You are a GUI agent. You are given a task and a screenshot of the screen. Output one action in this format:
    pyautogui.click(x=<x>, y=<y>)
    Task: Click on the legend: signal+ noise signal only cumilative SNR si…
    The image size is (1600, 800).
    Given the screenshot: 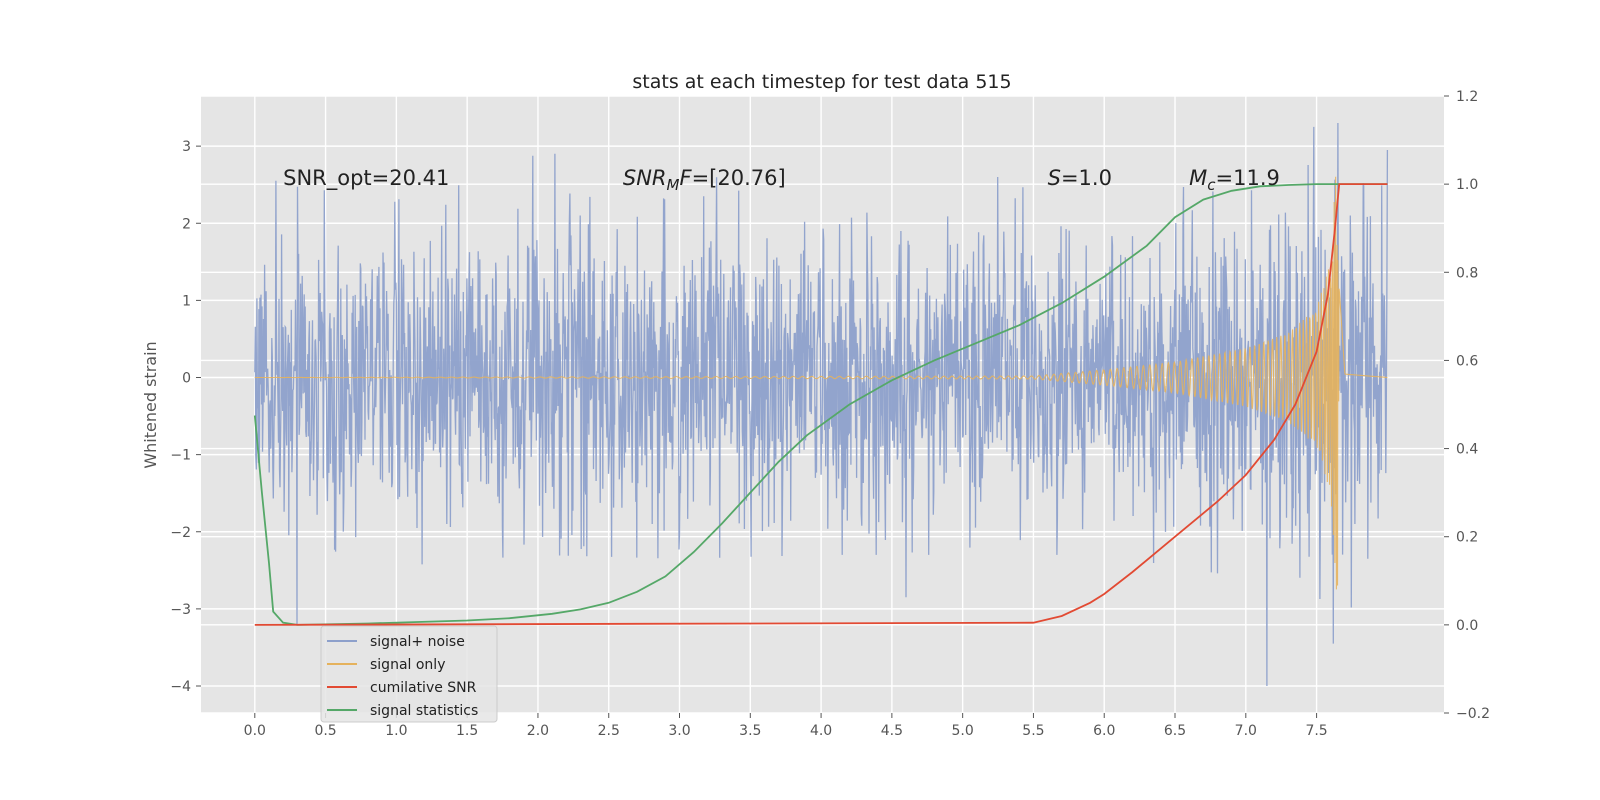 What is the action you would take?
    pyautogui.click(x=409, y=674)
    